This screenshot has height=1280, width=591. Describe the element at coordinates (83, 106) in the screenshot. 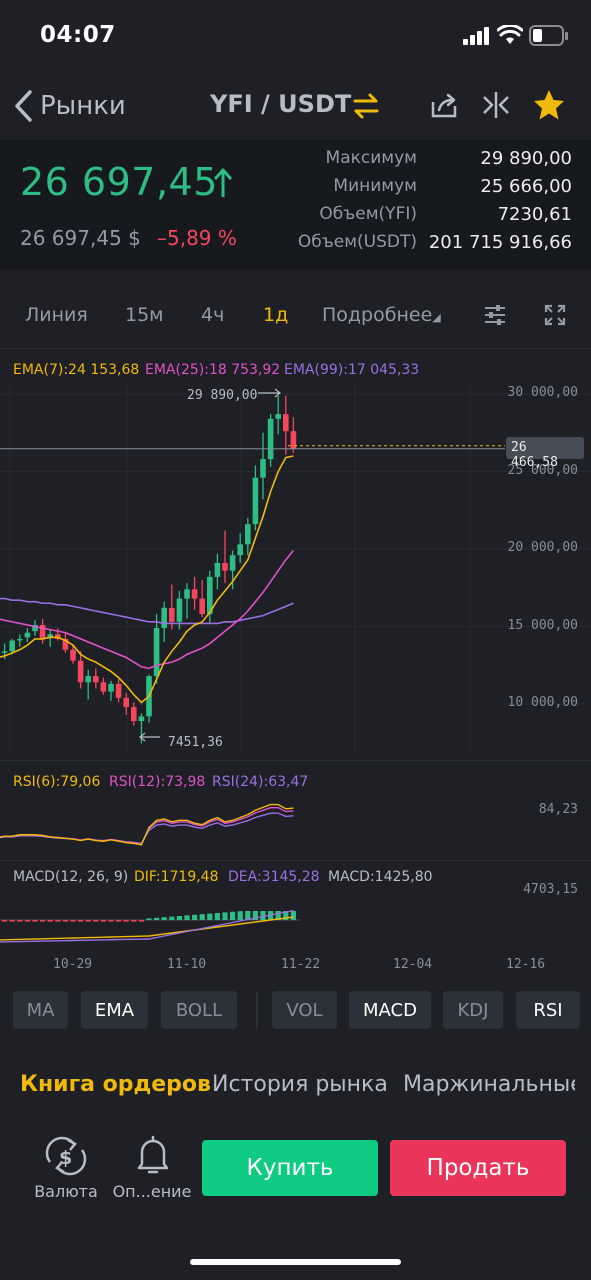

I see `back-label: Рынки` at that location.